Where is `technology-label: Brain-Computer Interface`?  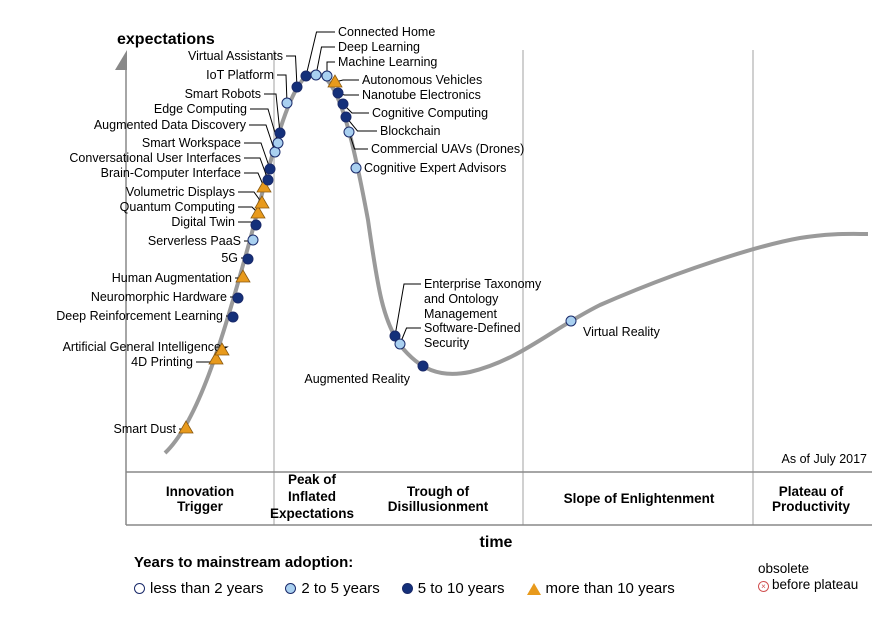
technology-label: Brain-Computer Interface is located at coordinates (171, 173).